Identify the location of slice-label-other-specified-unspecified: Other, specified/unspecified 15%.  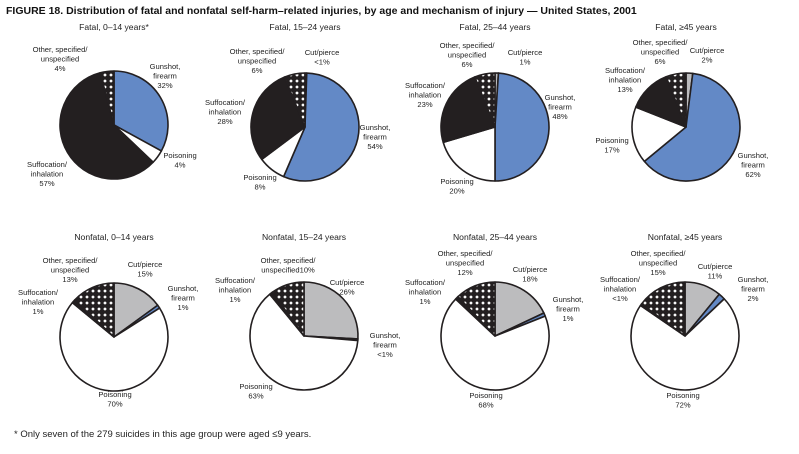
(659, 263).